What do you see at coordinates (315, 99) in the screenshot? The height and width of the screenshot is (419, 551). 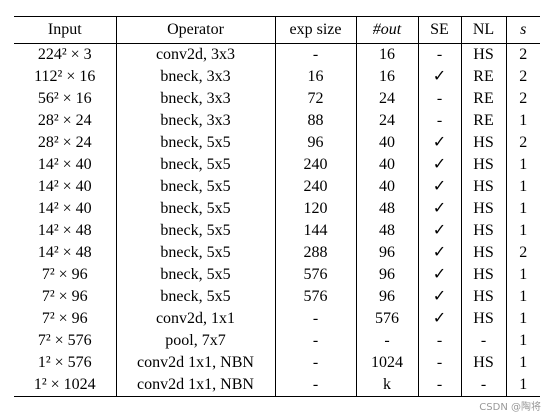 I see `table-cell: 72` at bounding box center [315, 99].